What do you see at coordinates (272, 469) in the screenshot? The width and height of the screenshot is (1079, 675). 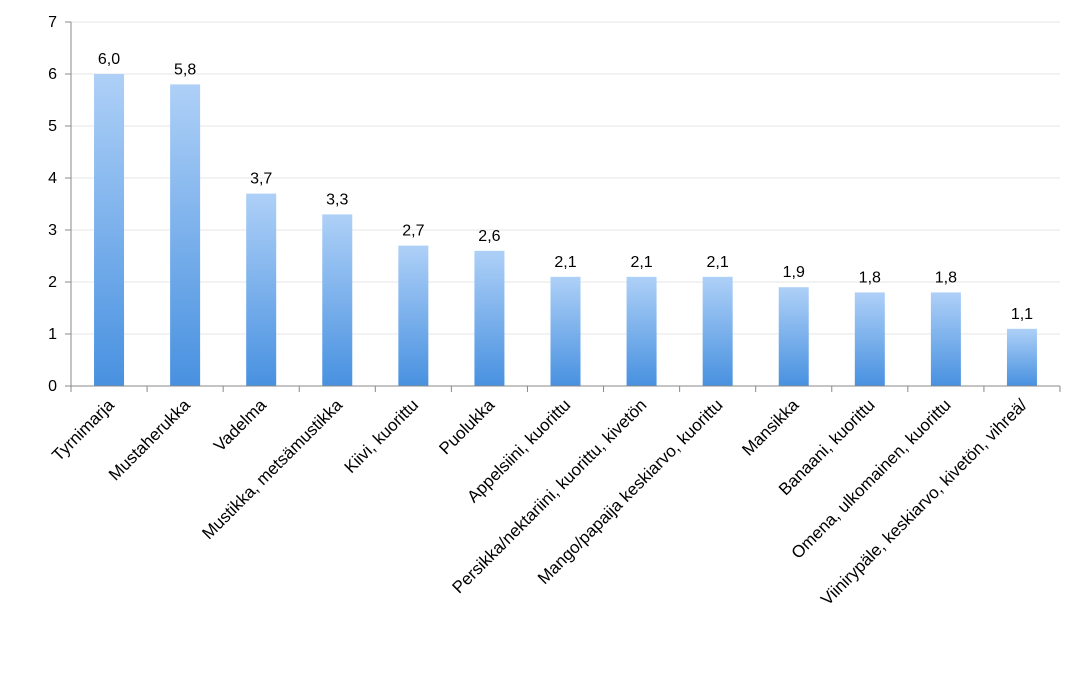 I see `x-category-label: Mustikka, metsämustikka` at bounding box center [272, 469].